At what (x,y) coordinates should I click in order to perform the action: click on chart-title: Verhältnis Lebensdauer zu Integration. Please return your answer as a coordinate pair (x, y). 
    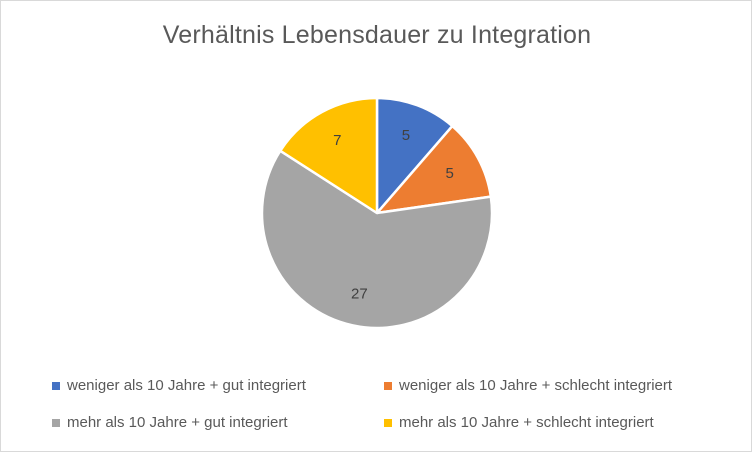
    Looking at the image, I should click on (377, 35).